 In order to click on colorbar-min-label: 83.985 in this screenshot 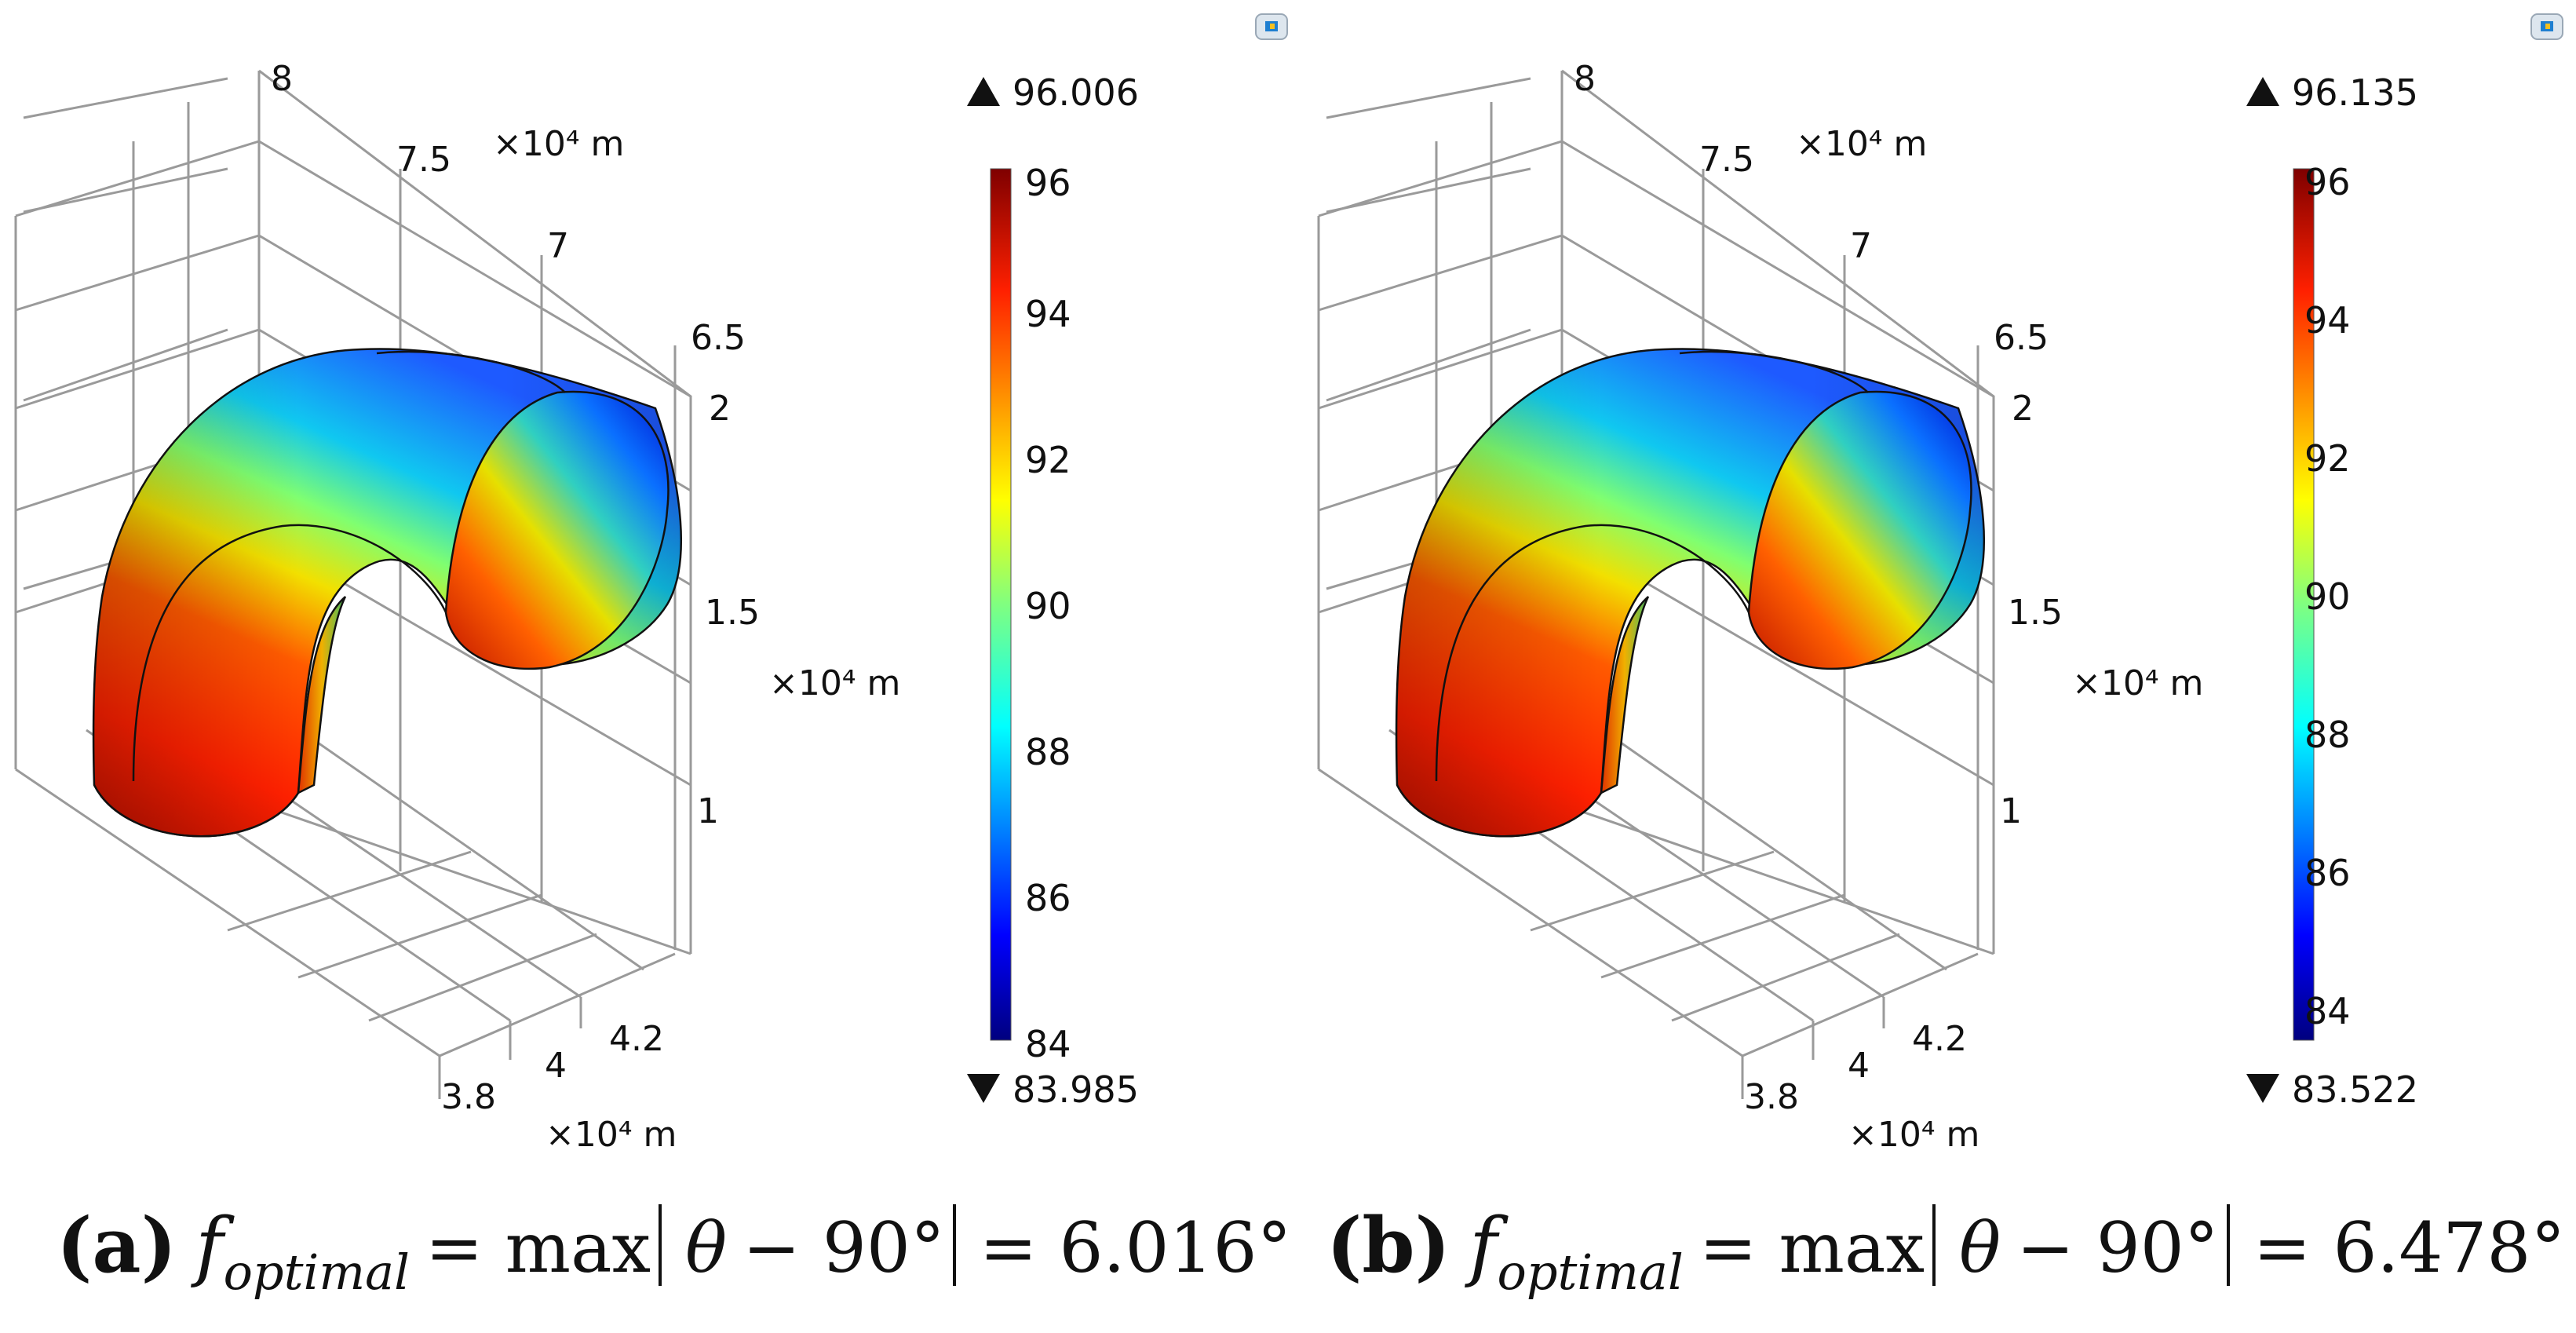, I will do `click(1076, 1089)`.